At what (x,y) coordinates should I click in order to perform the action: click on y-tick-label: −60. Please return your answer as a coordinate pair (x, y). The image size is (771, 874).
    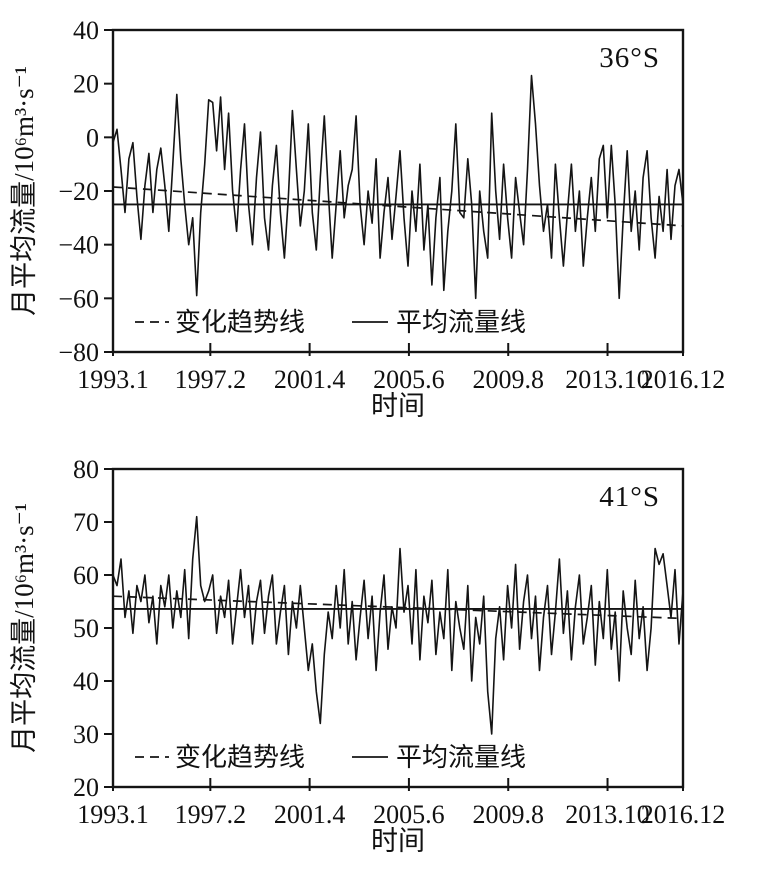
    Looking at the image, I should click on (78, 298).